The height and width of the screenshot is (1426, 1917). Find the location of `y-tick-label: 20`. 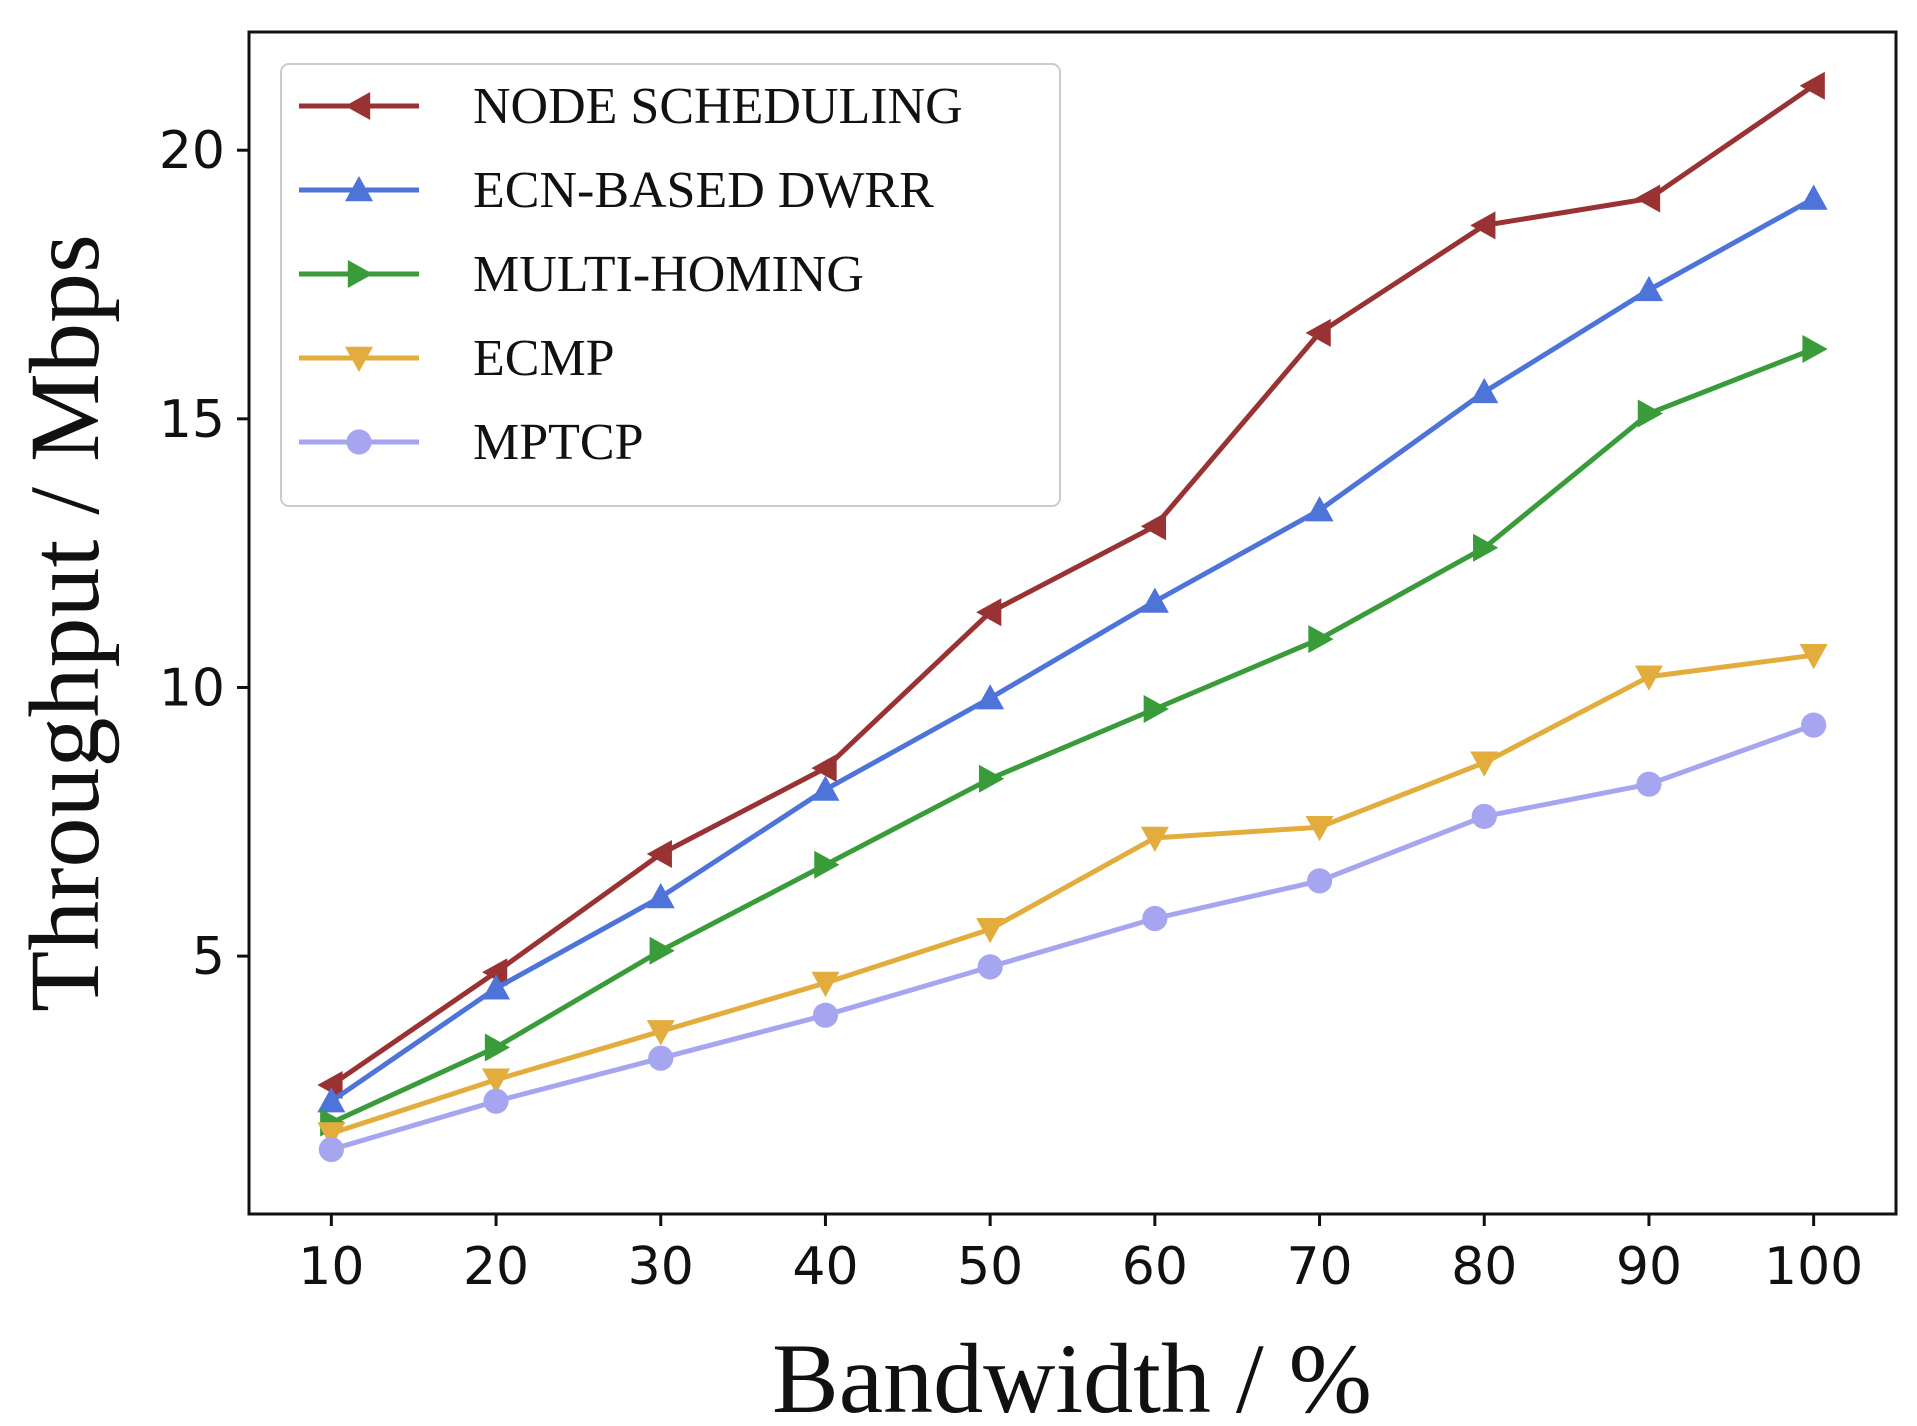

y-tick-label: 20 is located at coordinates (192, 151).